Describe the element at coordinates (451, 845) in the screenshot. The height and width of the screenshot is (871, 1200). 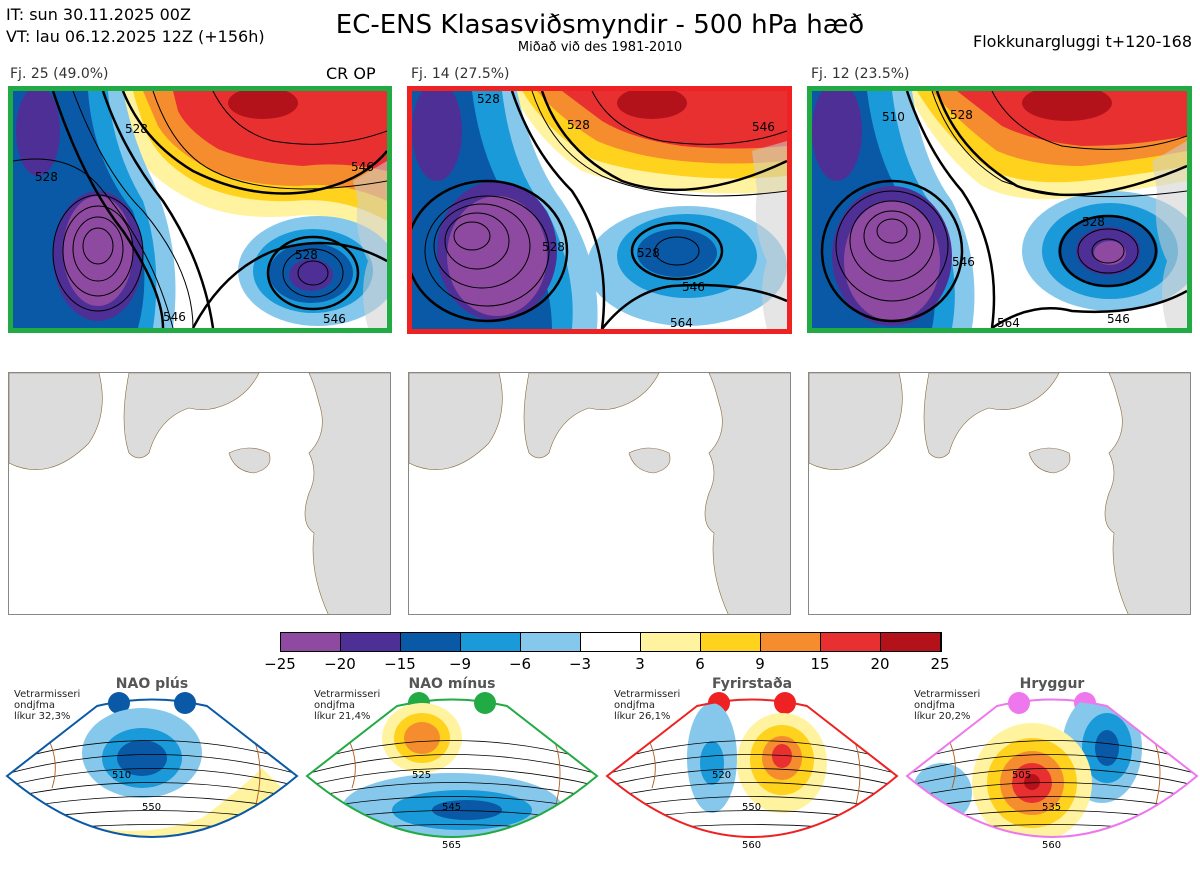
I see `regime-contour-label: 565` at that location.